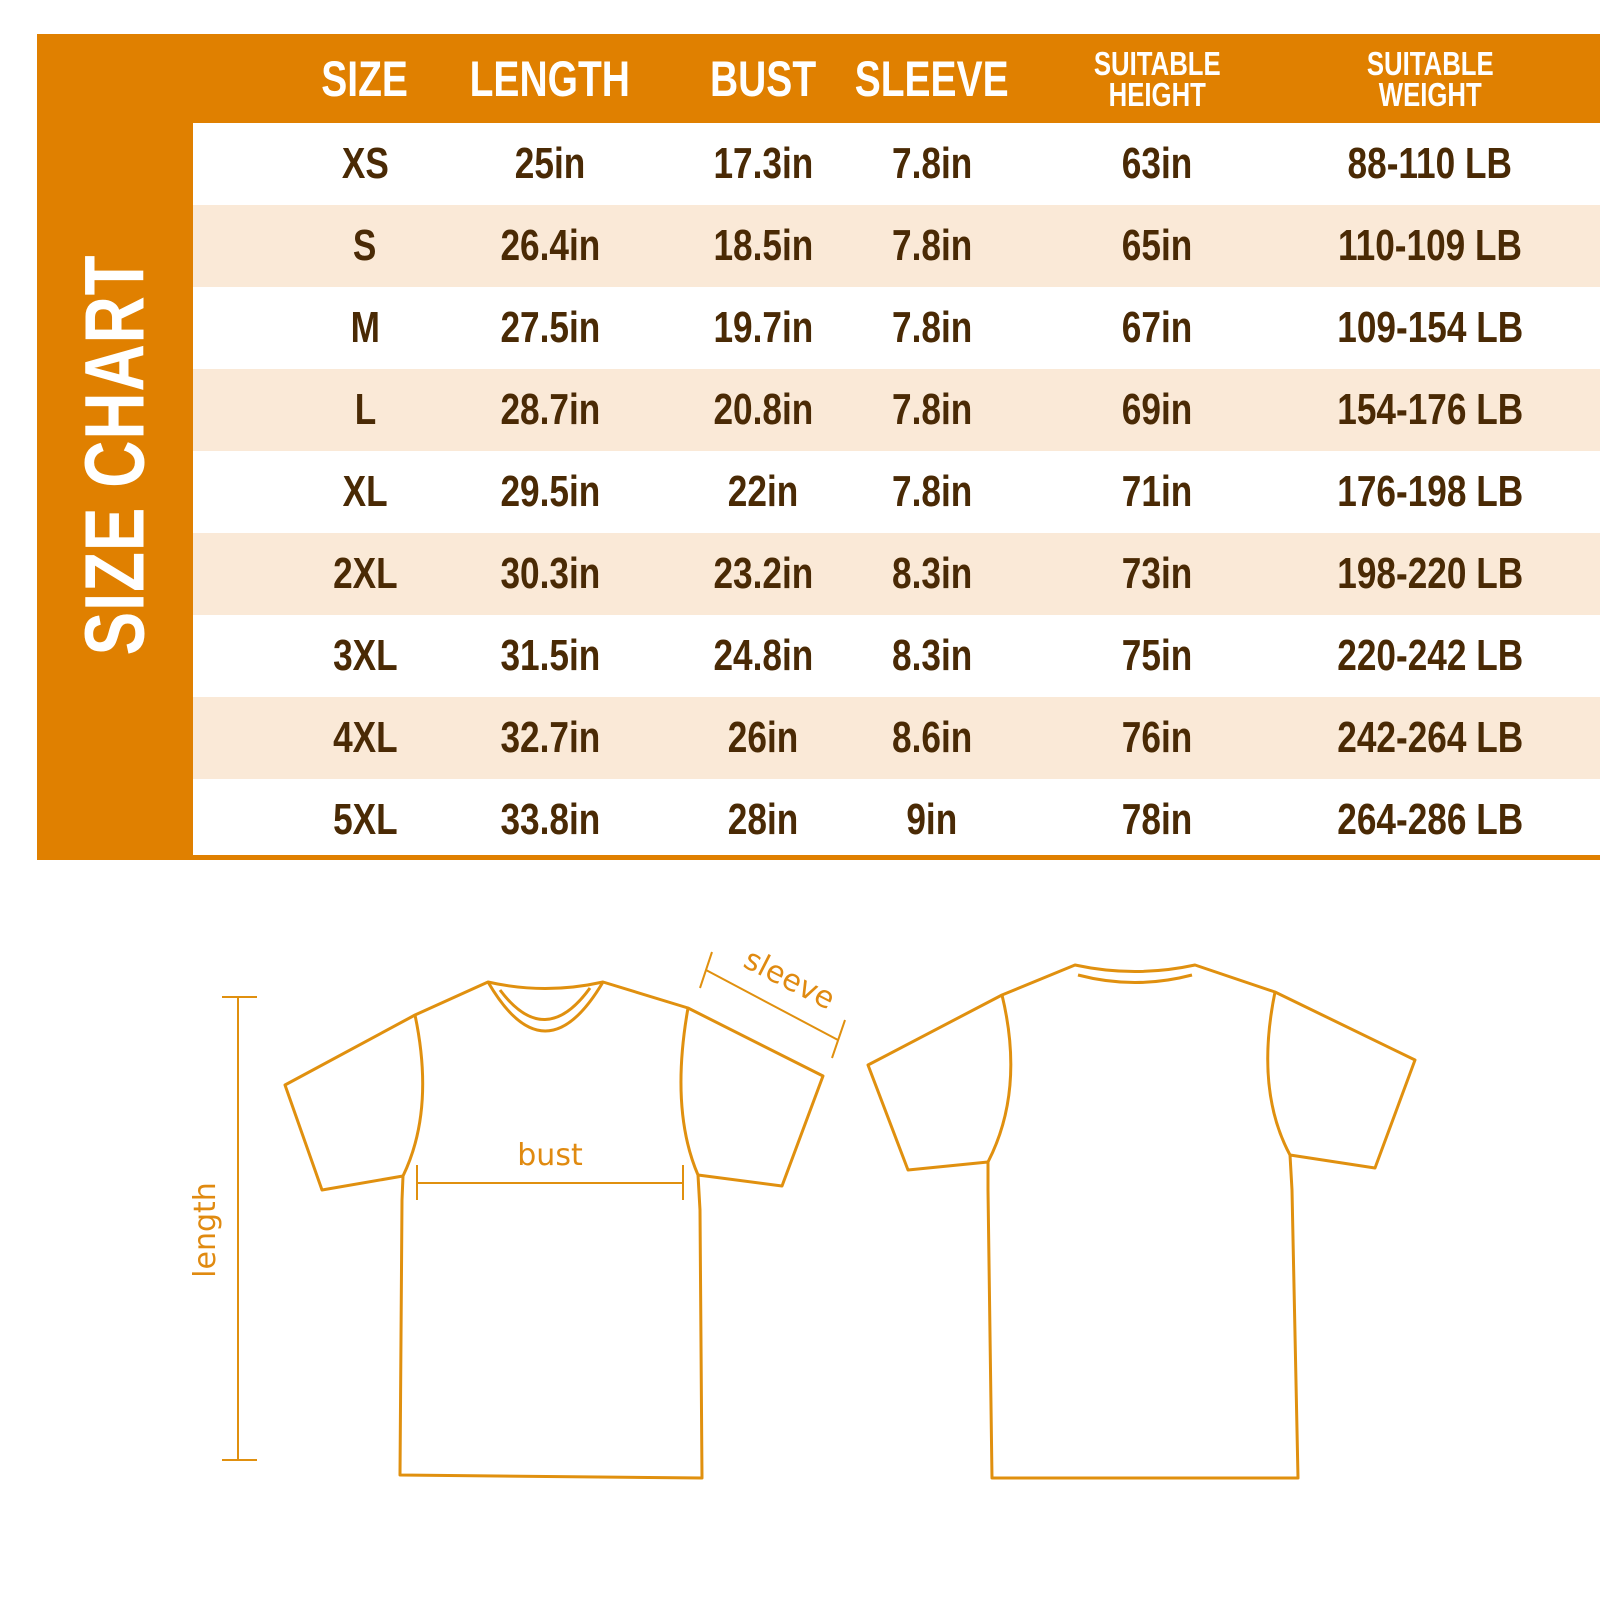 This screenshot has height=1600, width=1600. I want to click on table-row: 4XL 32.7in 26in 8.6in 76in 242-264 LB, so click(896, 738).